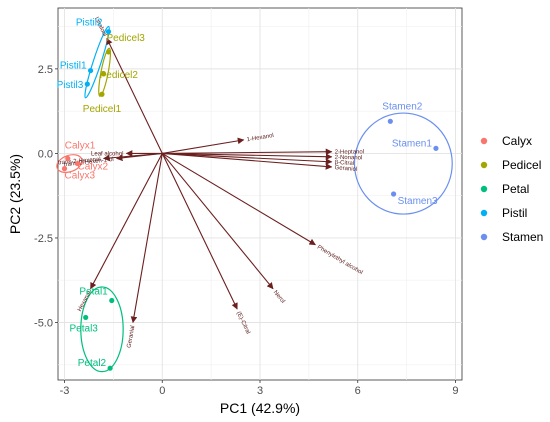 This screenshot has height=422, width=550. Describe the element at coordinates (436, 148) in the screenshot. I see `point-stamen1` at that location.